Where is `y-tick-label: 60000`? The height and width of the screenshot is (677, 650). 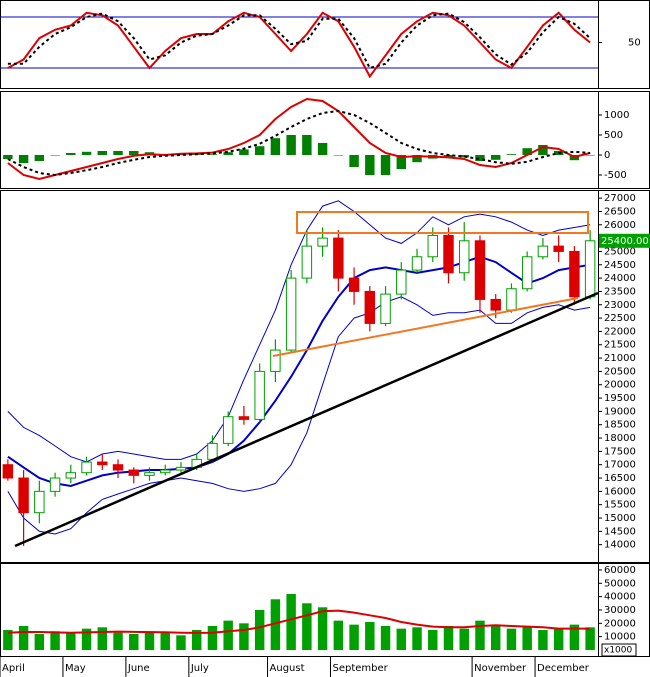 y-tick-label: 60000 is located at coordinates (620, 570).